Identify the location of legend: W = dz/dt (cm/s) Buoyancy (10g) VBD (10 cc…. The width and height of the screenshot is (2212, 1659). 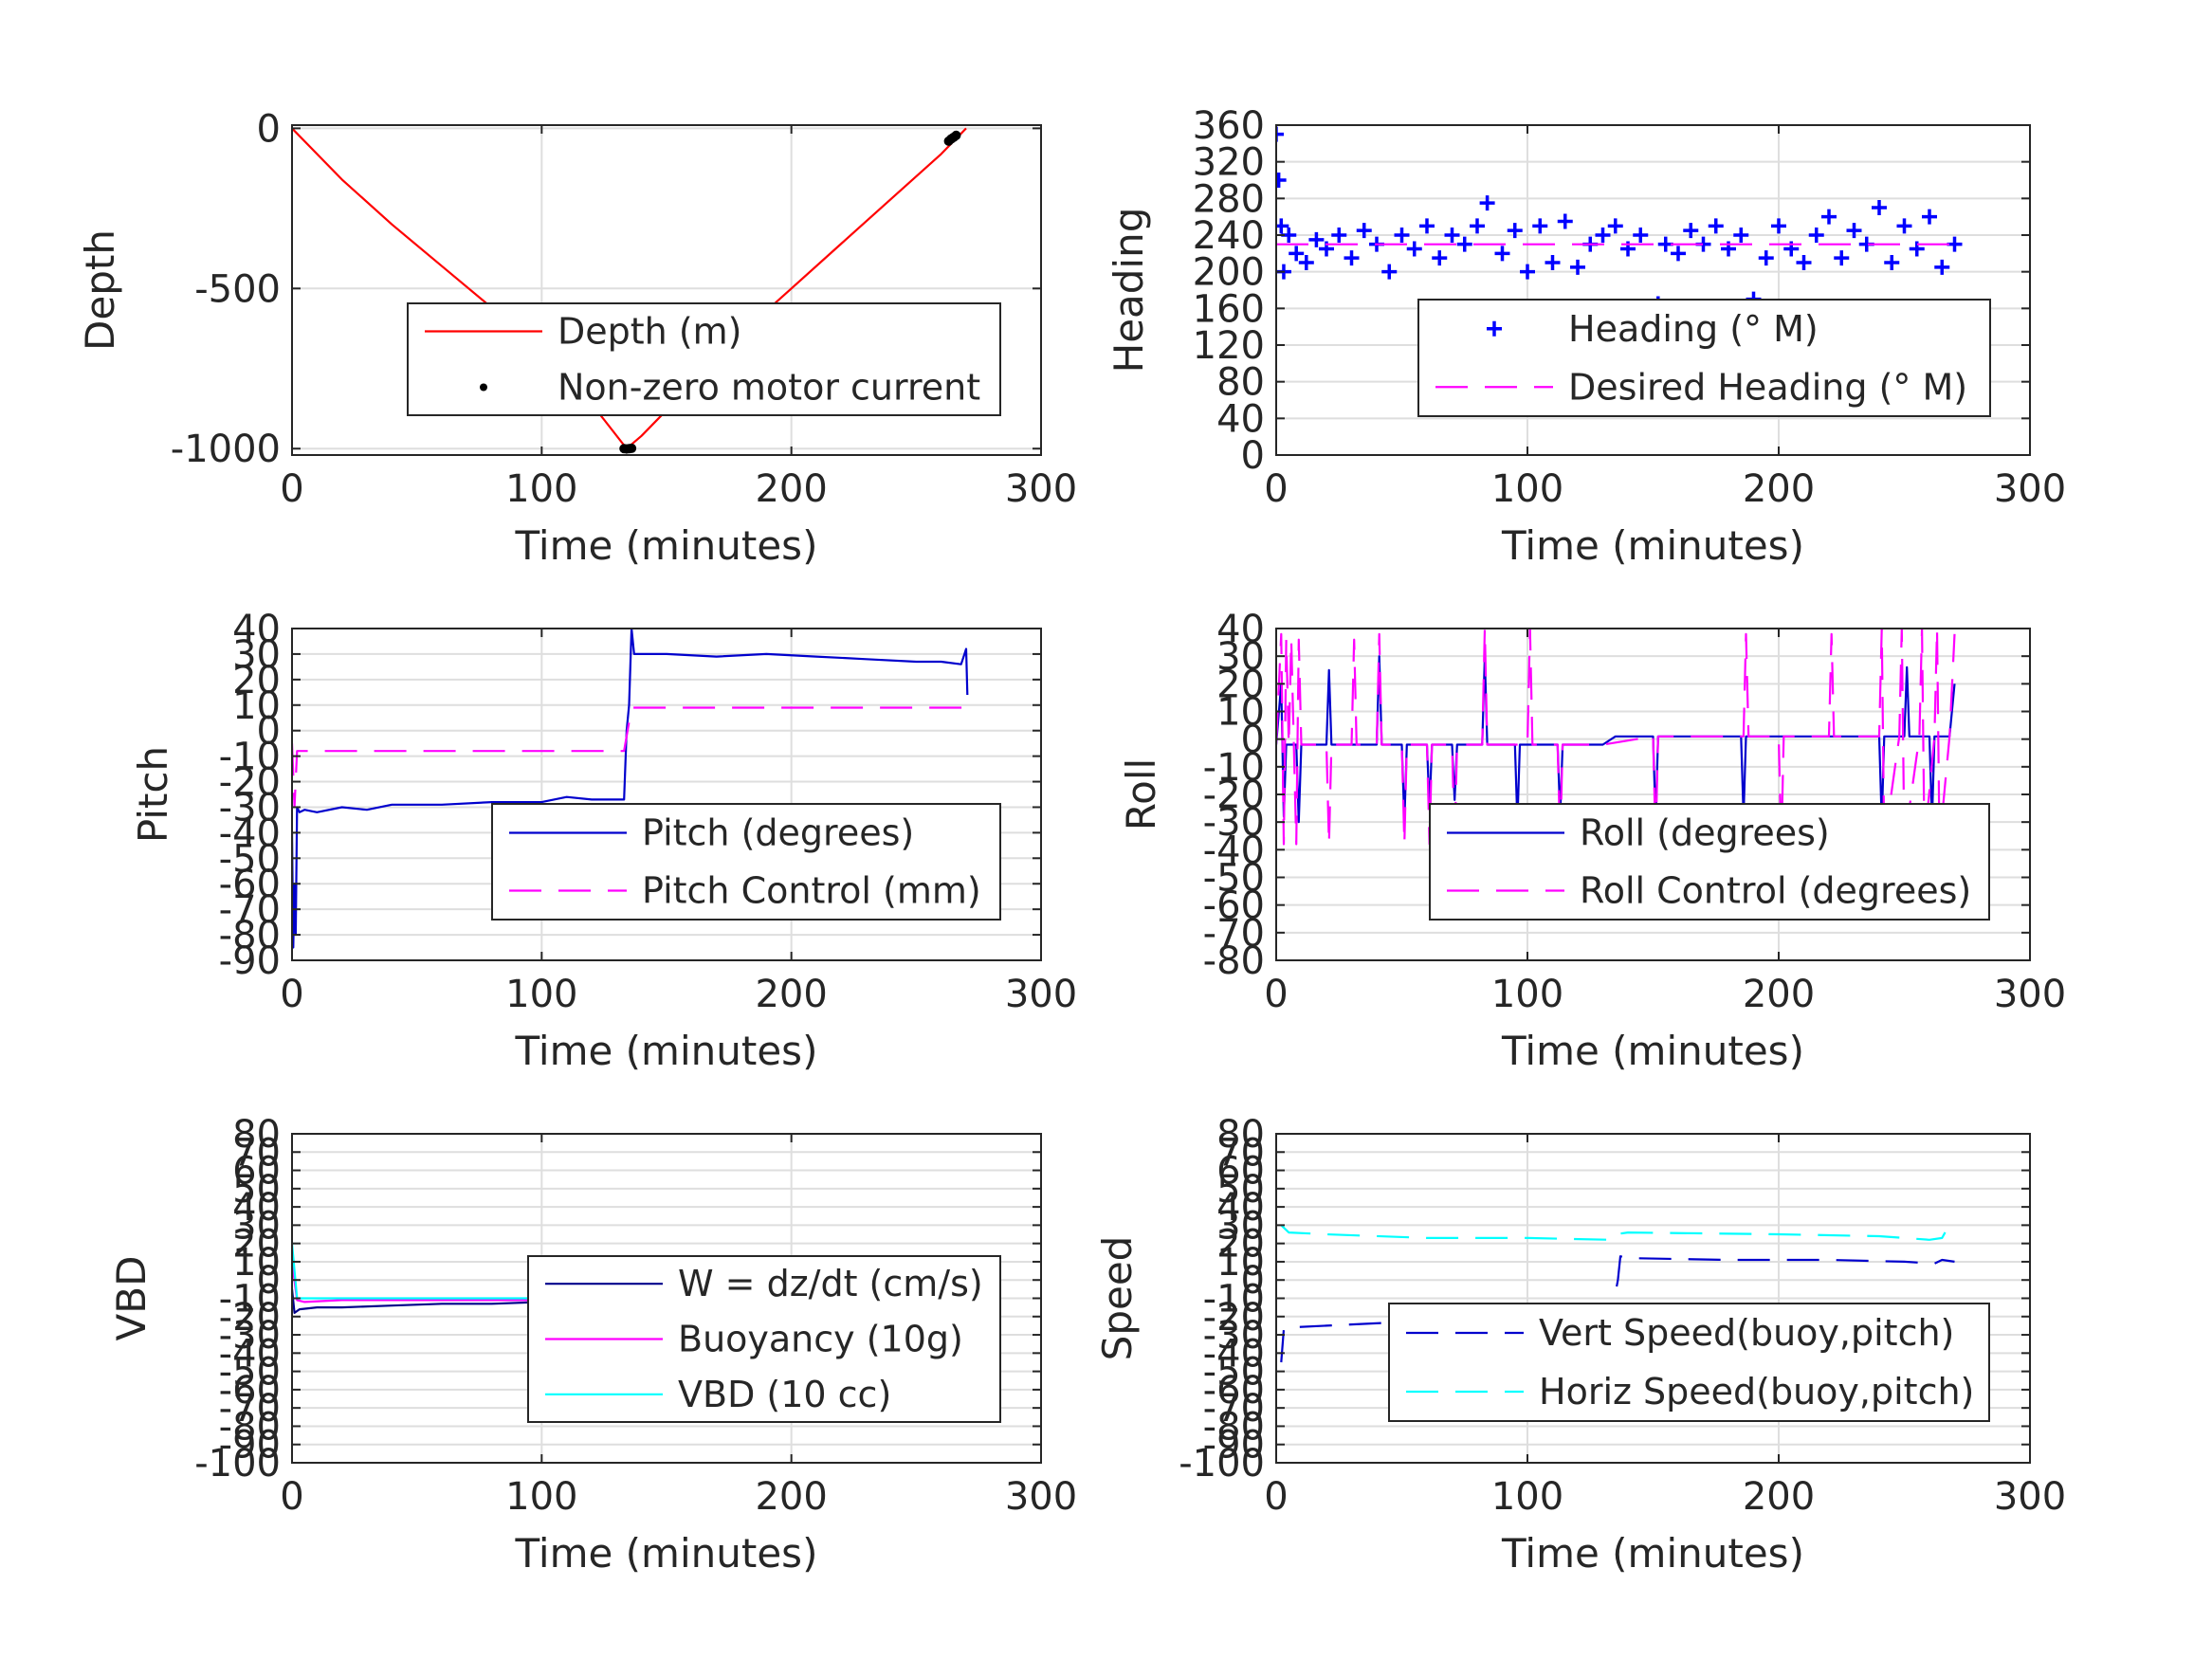
(764, 1339).